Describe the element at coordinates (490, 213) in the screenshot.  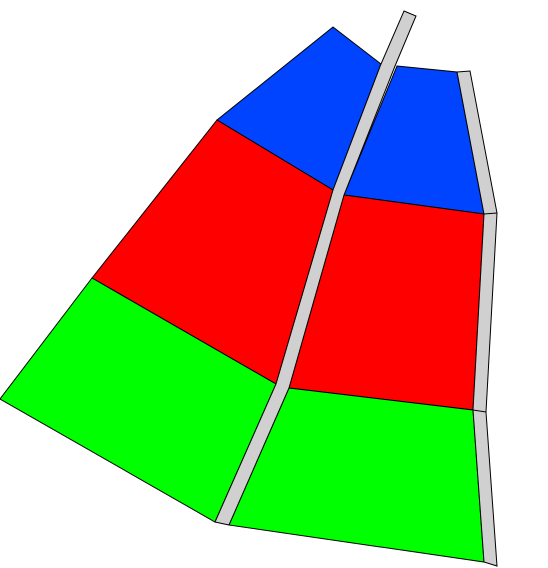
I see `right-strip-joint-upper` at that location.